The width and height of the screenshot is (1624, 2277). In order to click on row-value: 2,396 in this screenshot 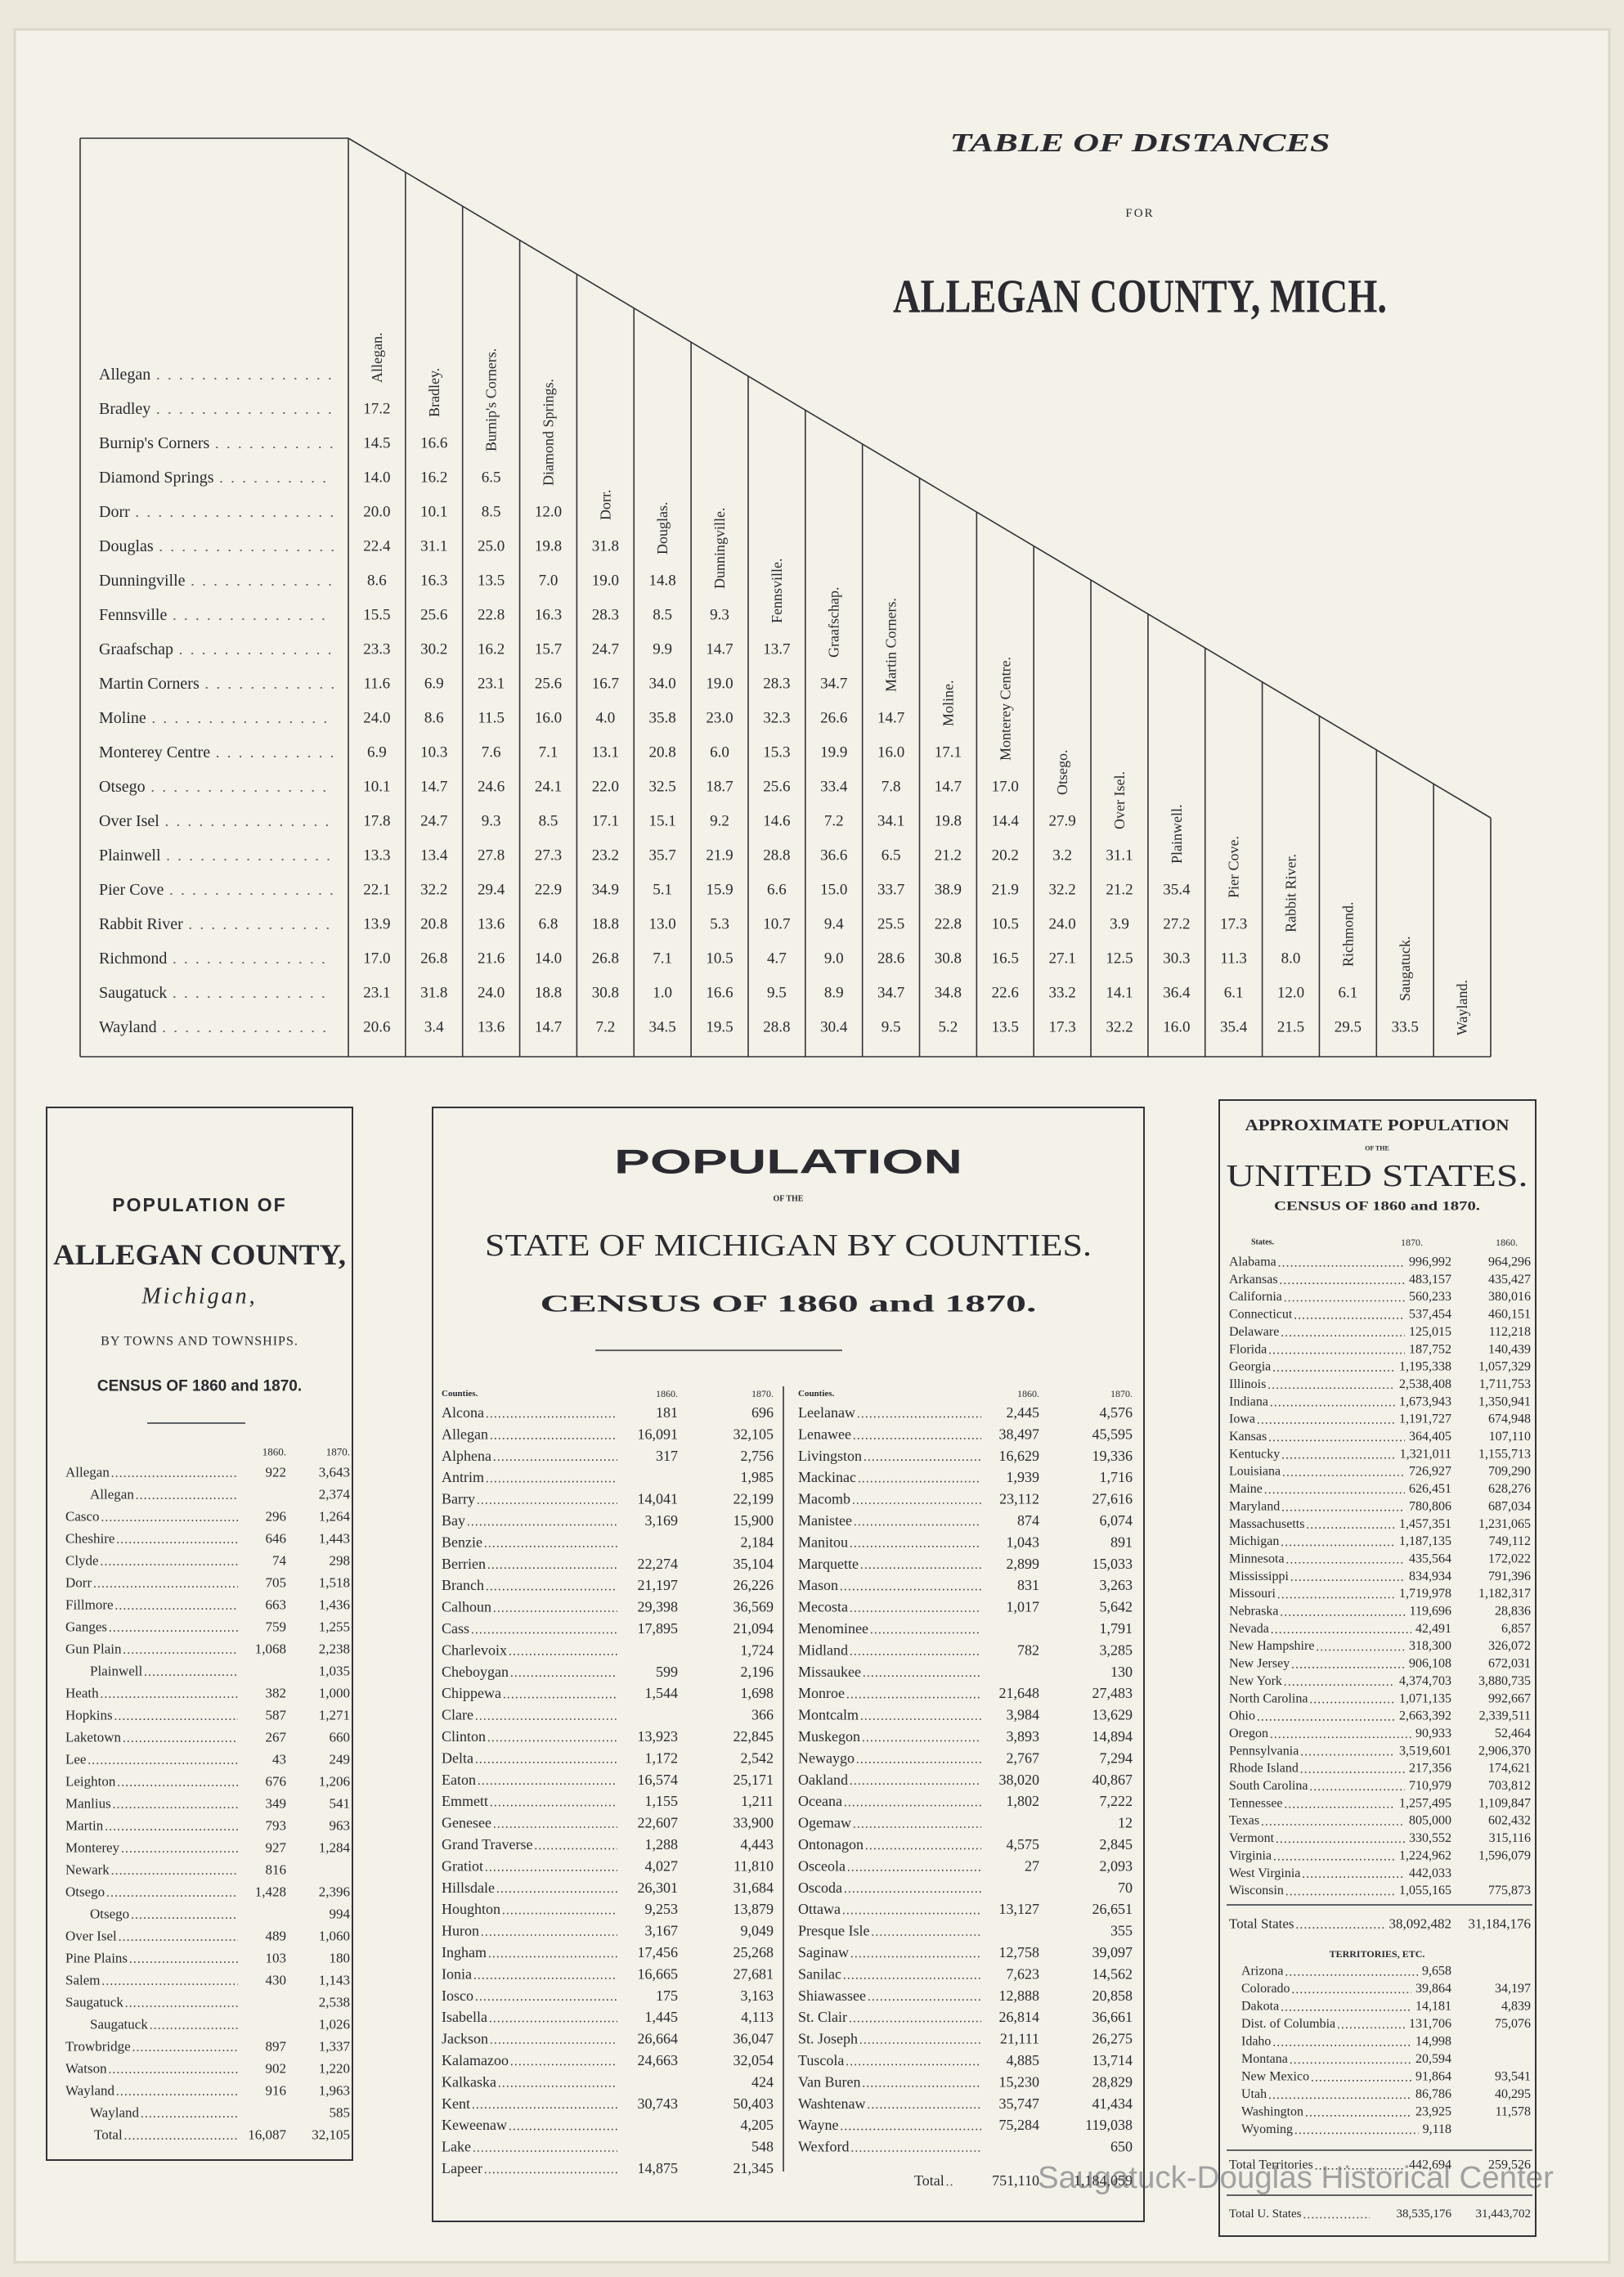, I will do `click(335, 1892)`.